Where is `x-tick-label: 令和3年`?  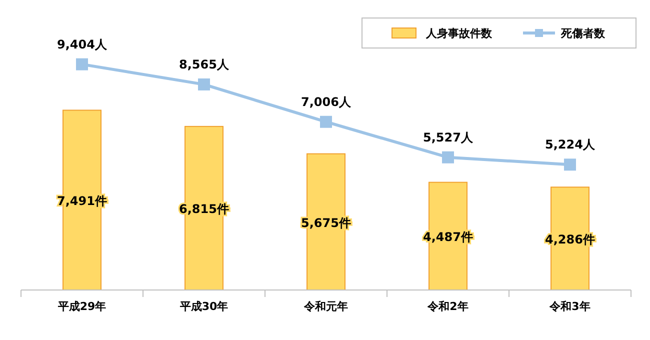 x-tick-label: 令和3年 is located at coordinates (569, 306).